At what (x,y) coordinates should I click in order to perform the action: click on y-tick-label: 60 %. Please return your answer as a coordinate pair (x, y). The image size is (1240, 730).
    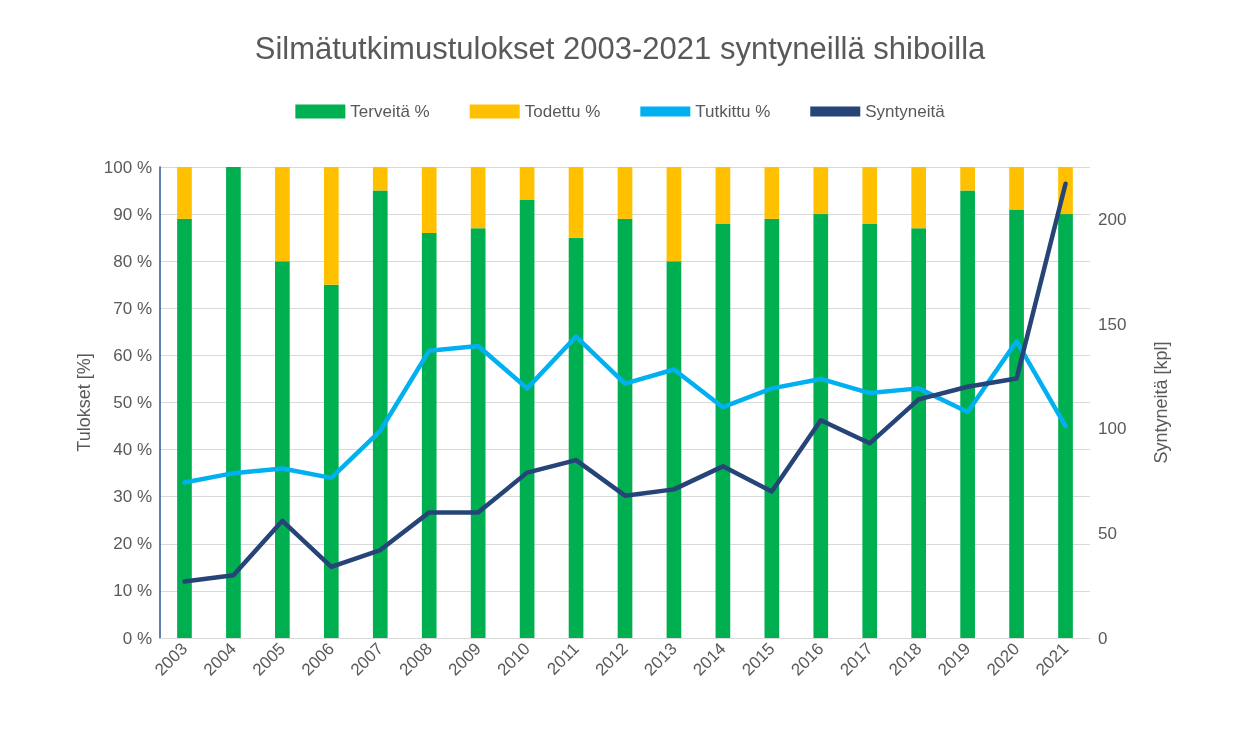
    Looking at the image, I should click on (132, 355).